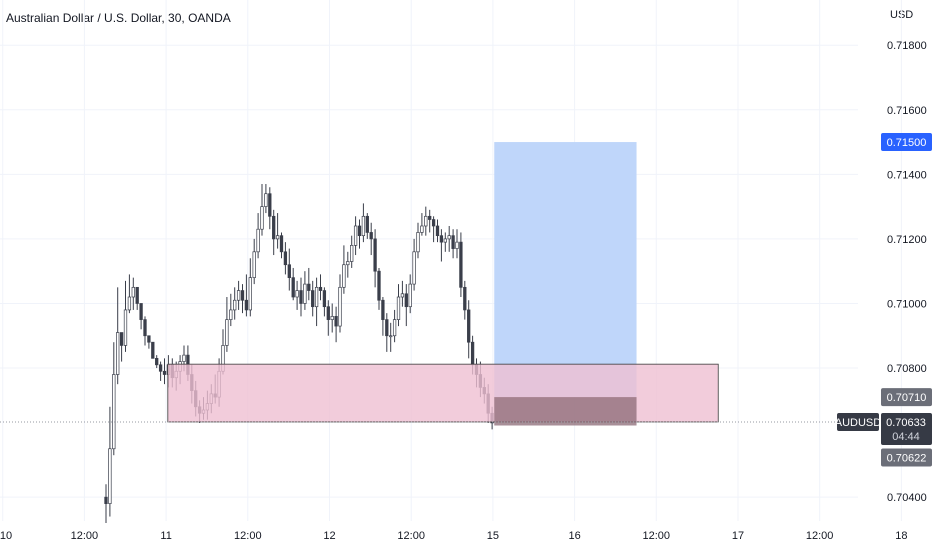  Describe the element at coordinates (901, 536) in the screenshot. I see `time-tick-label: 18` at that location.